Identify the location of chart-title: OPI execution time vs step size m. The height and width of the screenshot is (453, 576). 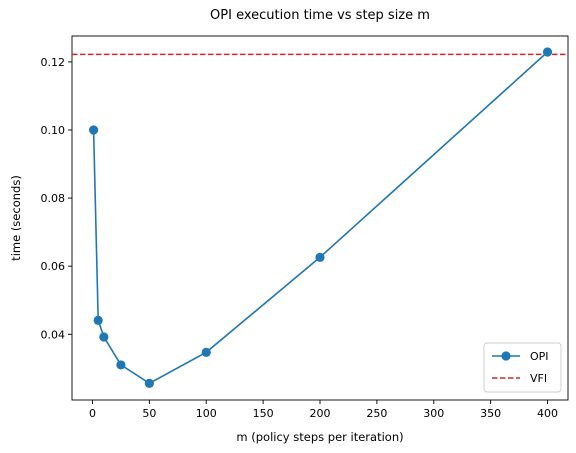
(320, 15).